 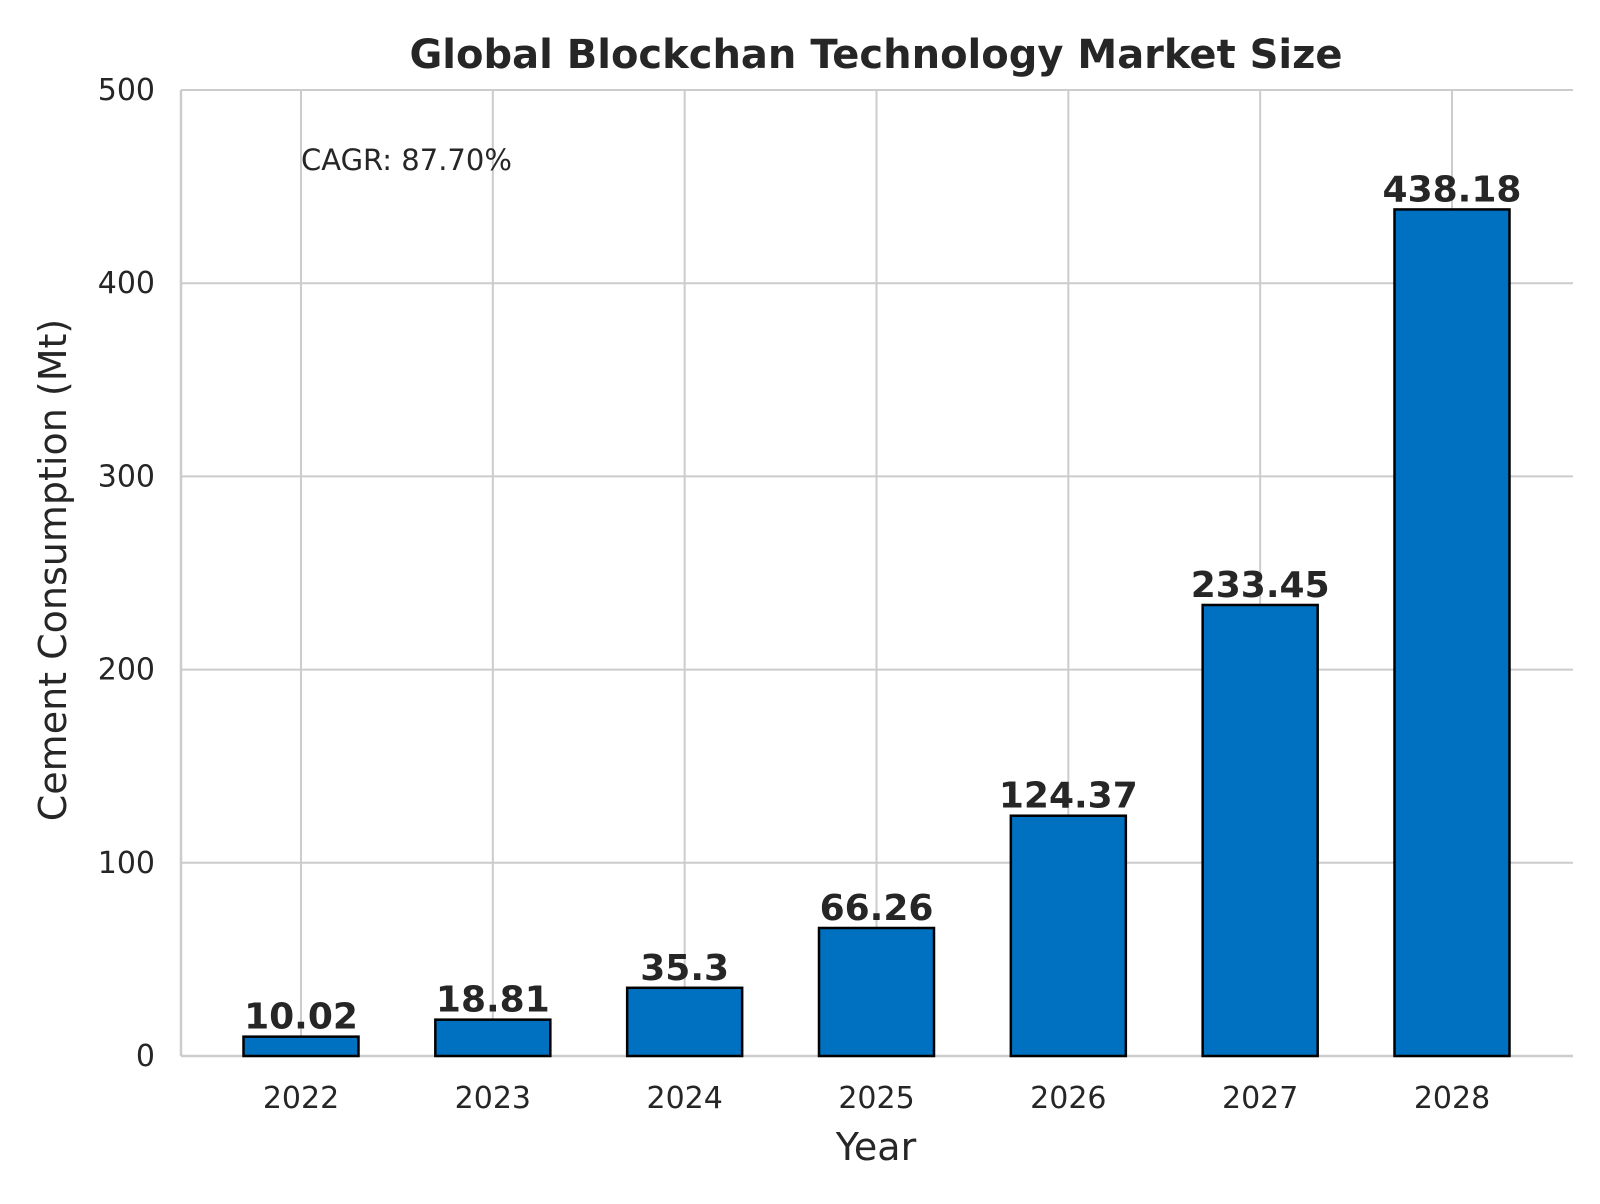 What do you see at coordinates (493, 1038) in the screenshot?
I see `bar-2023` at bounding box center [493, 1038].